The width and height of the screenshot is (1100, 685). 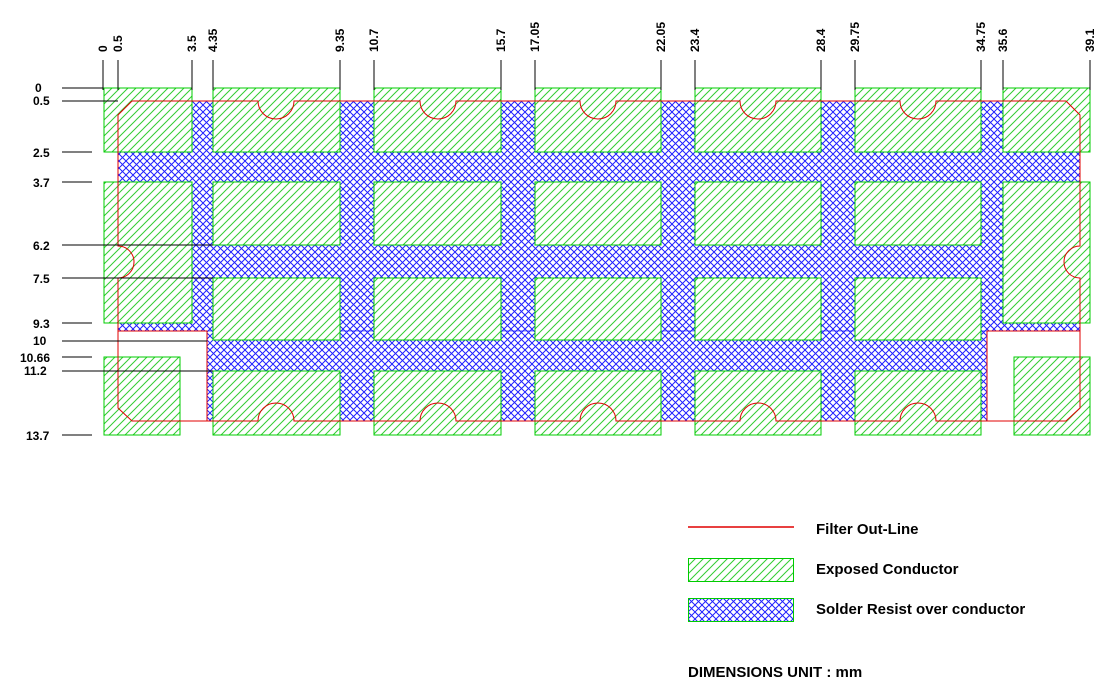 I want to click on y-dim-label: 7.5, so click(x=41, y=279).